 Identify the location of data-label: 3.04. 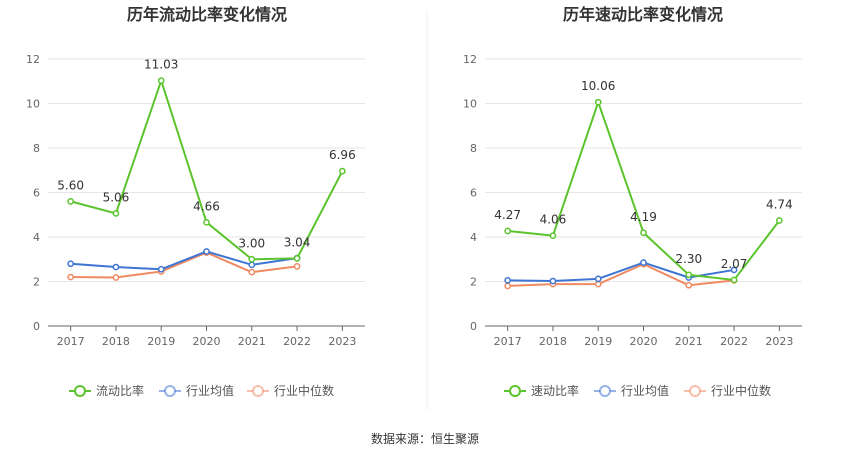
(297, 242).